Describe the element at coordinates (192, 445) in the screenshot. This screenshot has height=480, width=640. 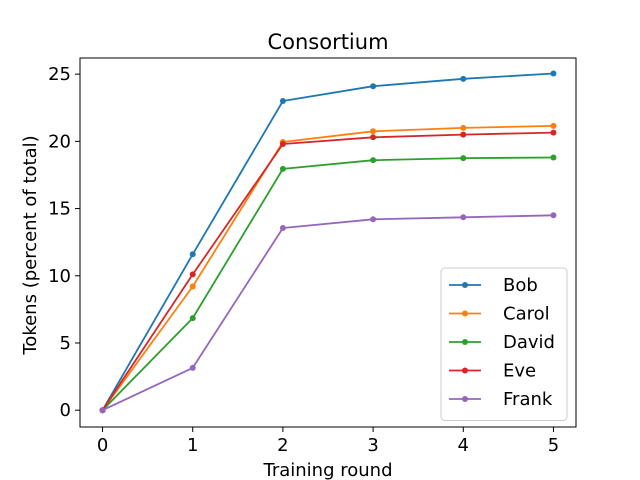
I see `x-tick-label: 1` at that location.